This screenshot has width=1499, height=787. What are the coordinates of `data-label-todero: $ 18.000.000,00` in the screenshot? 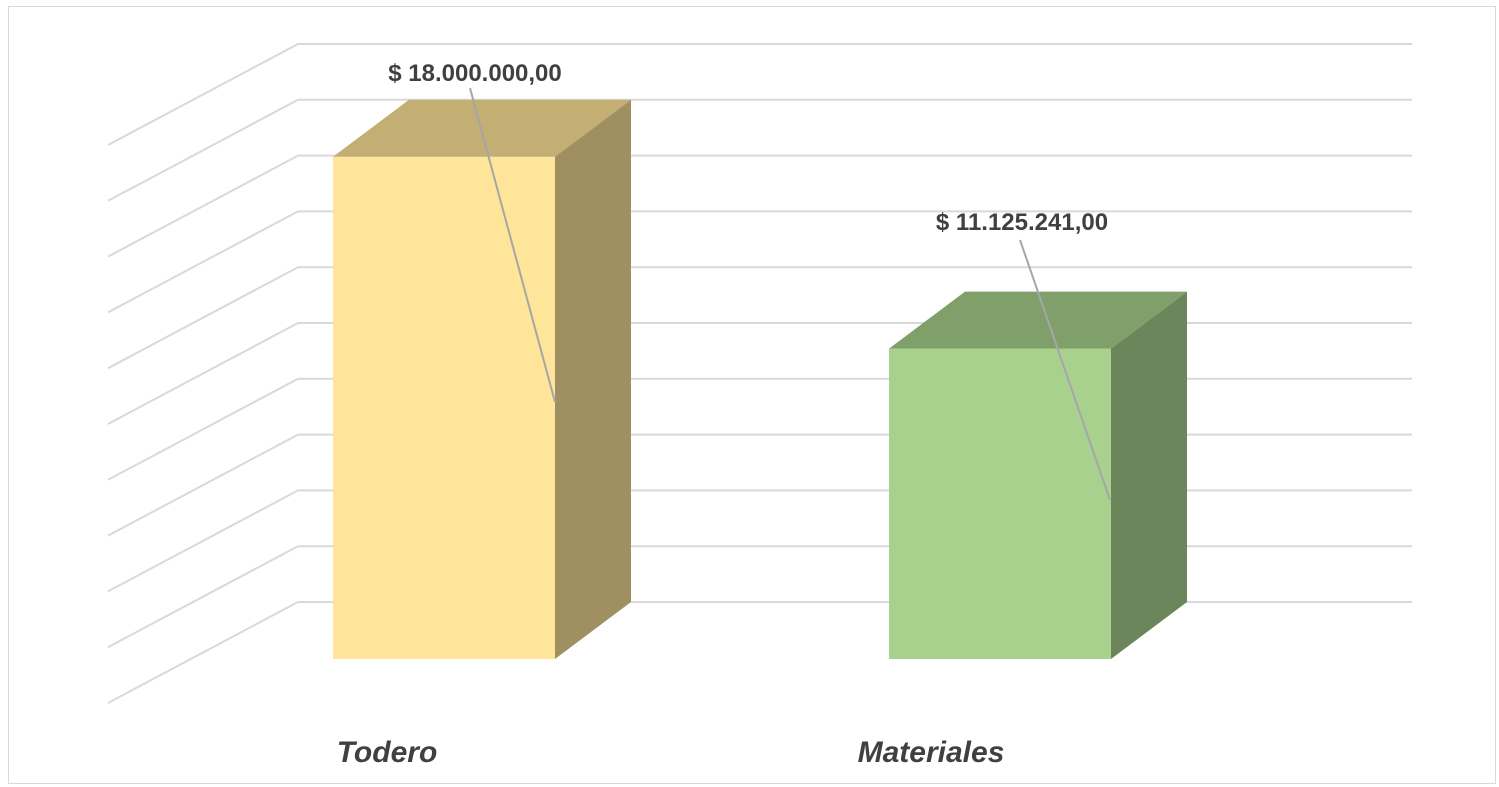 It's located at (475, 73).